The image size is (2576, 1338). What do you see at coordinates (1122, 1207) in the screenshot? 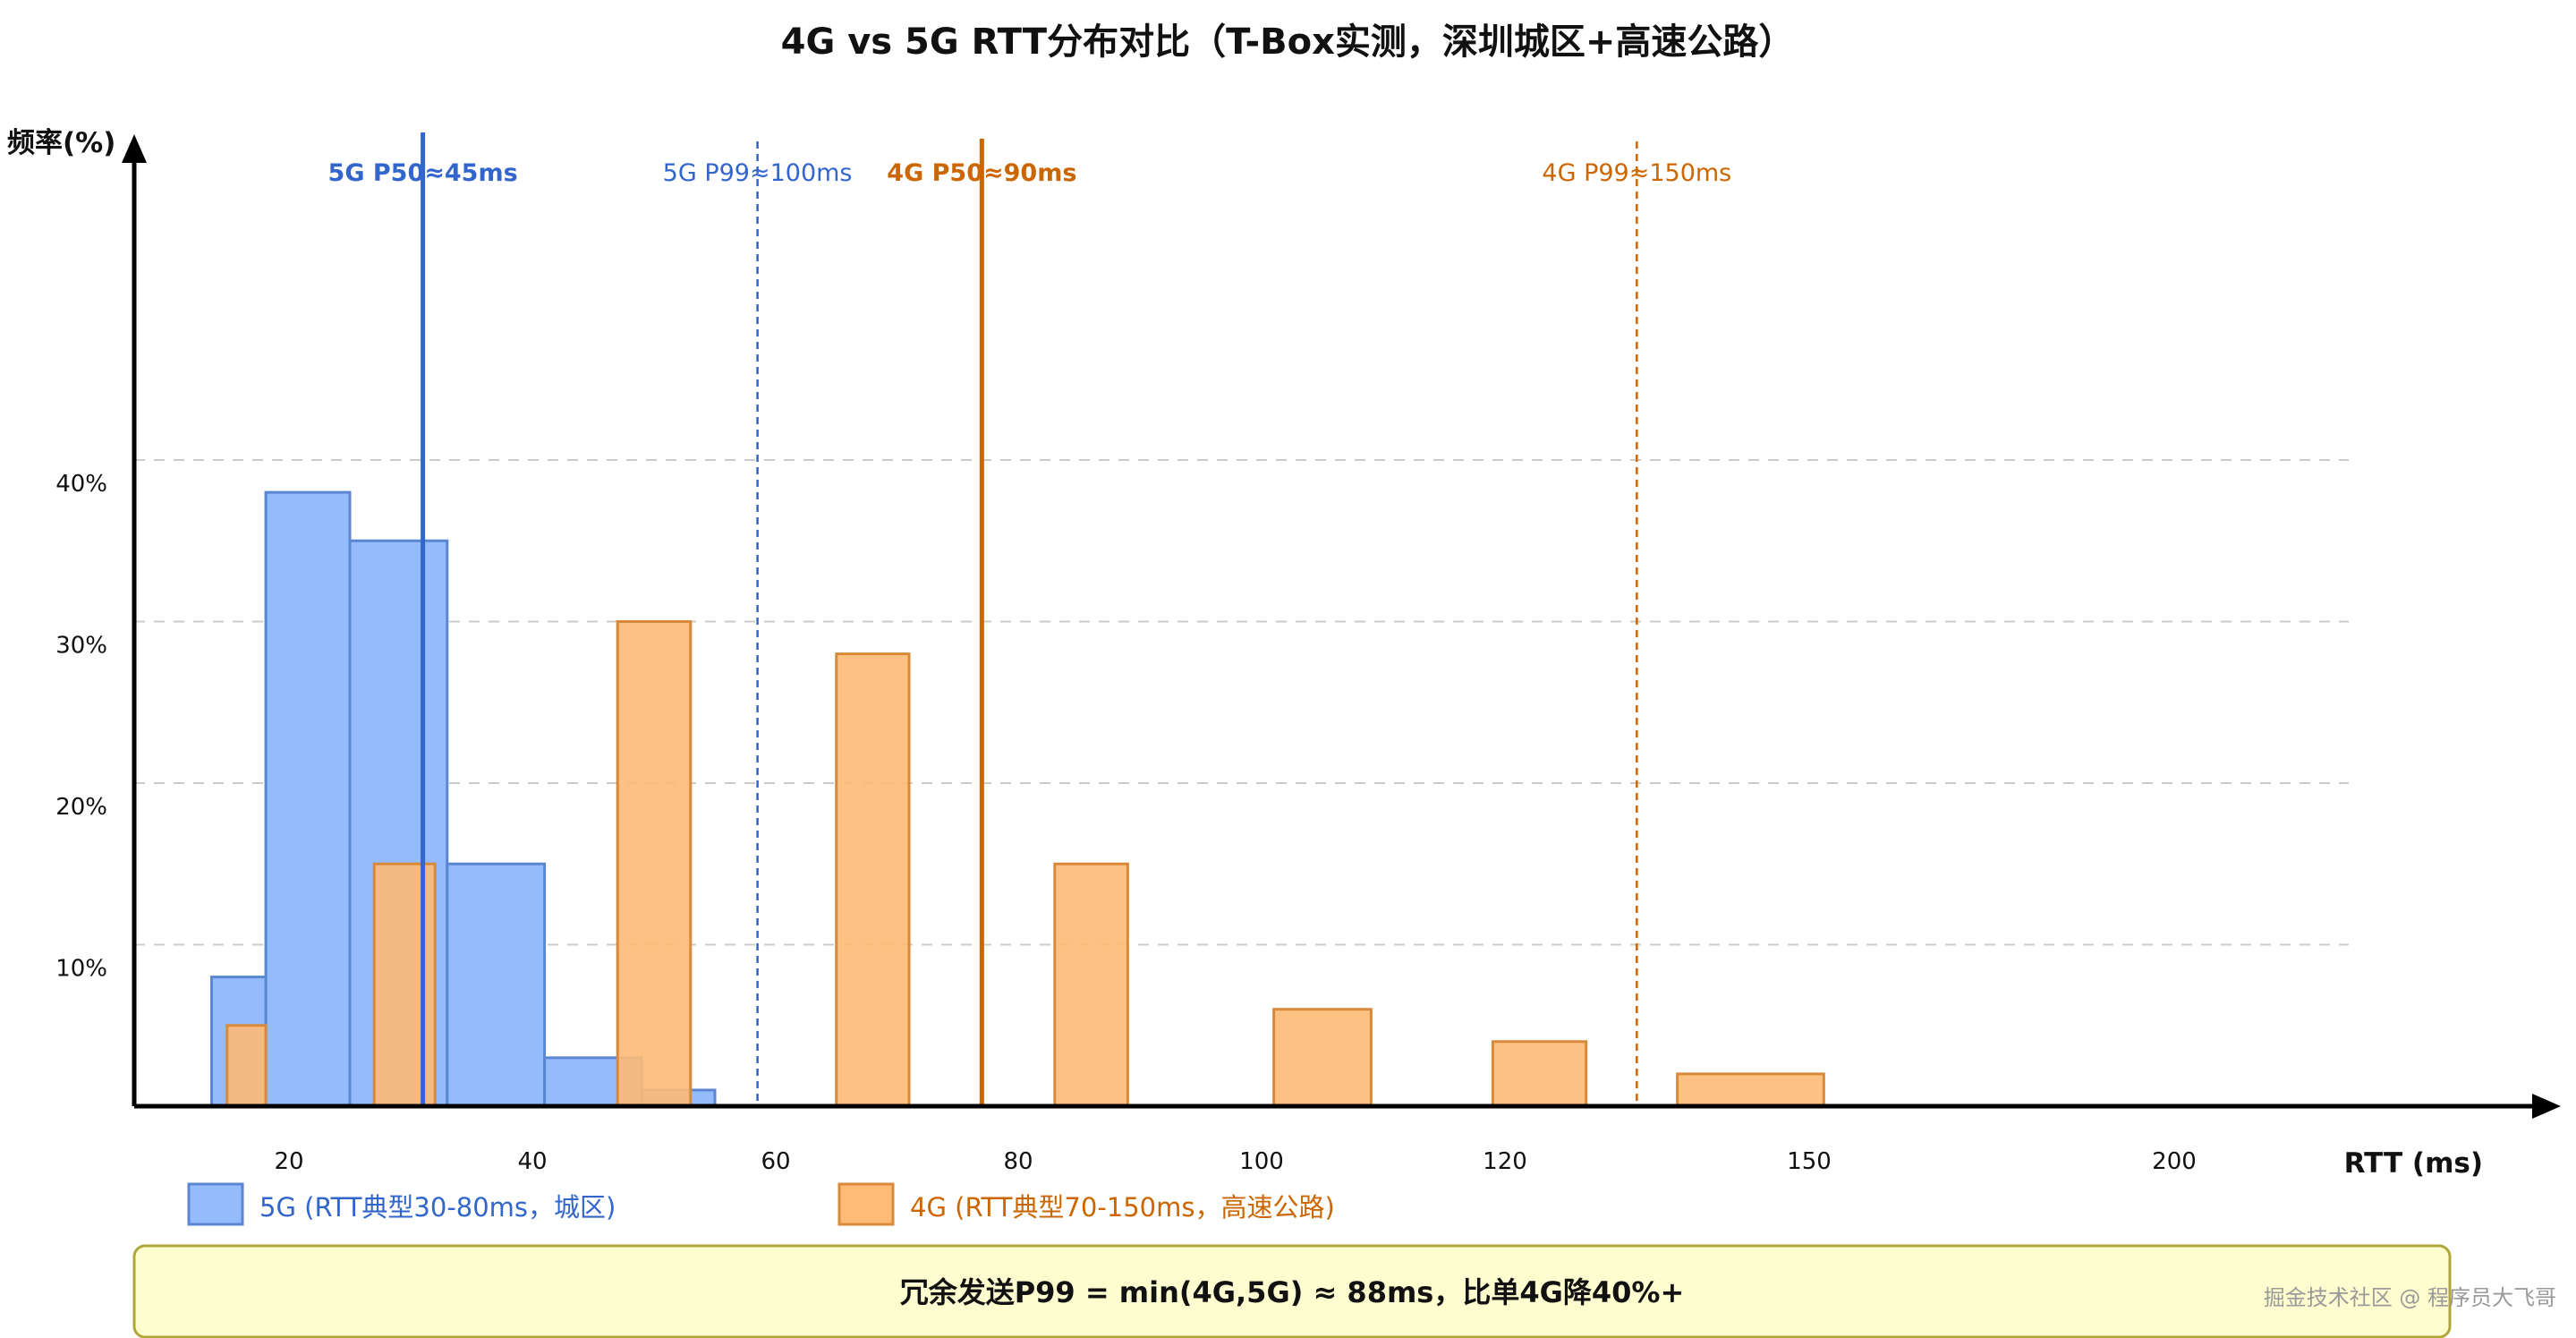
I see `legend-label: 4G (RTT典型70-150ms，高速公路)` at bounding box center [1122, 1207].